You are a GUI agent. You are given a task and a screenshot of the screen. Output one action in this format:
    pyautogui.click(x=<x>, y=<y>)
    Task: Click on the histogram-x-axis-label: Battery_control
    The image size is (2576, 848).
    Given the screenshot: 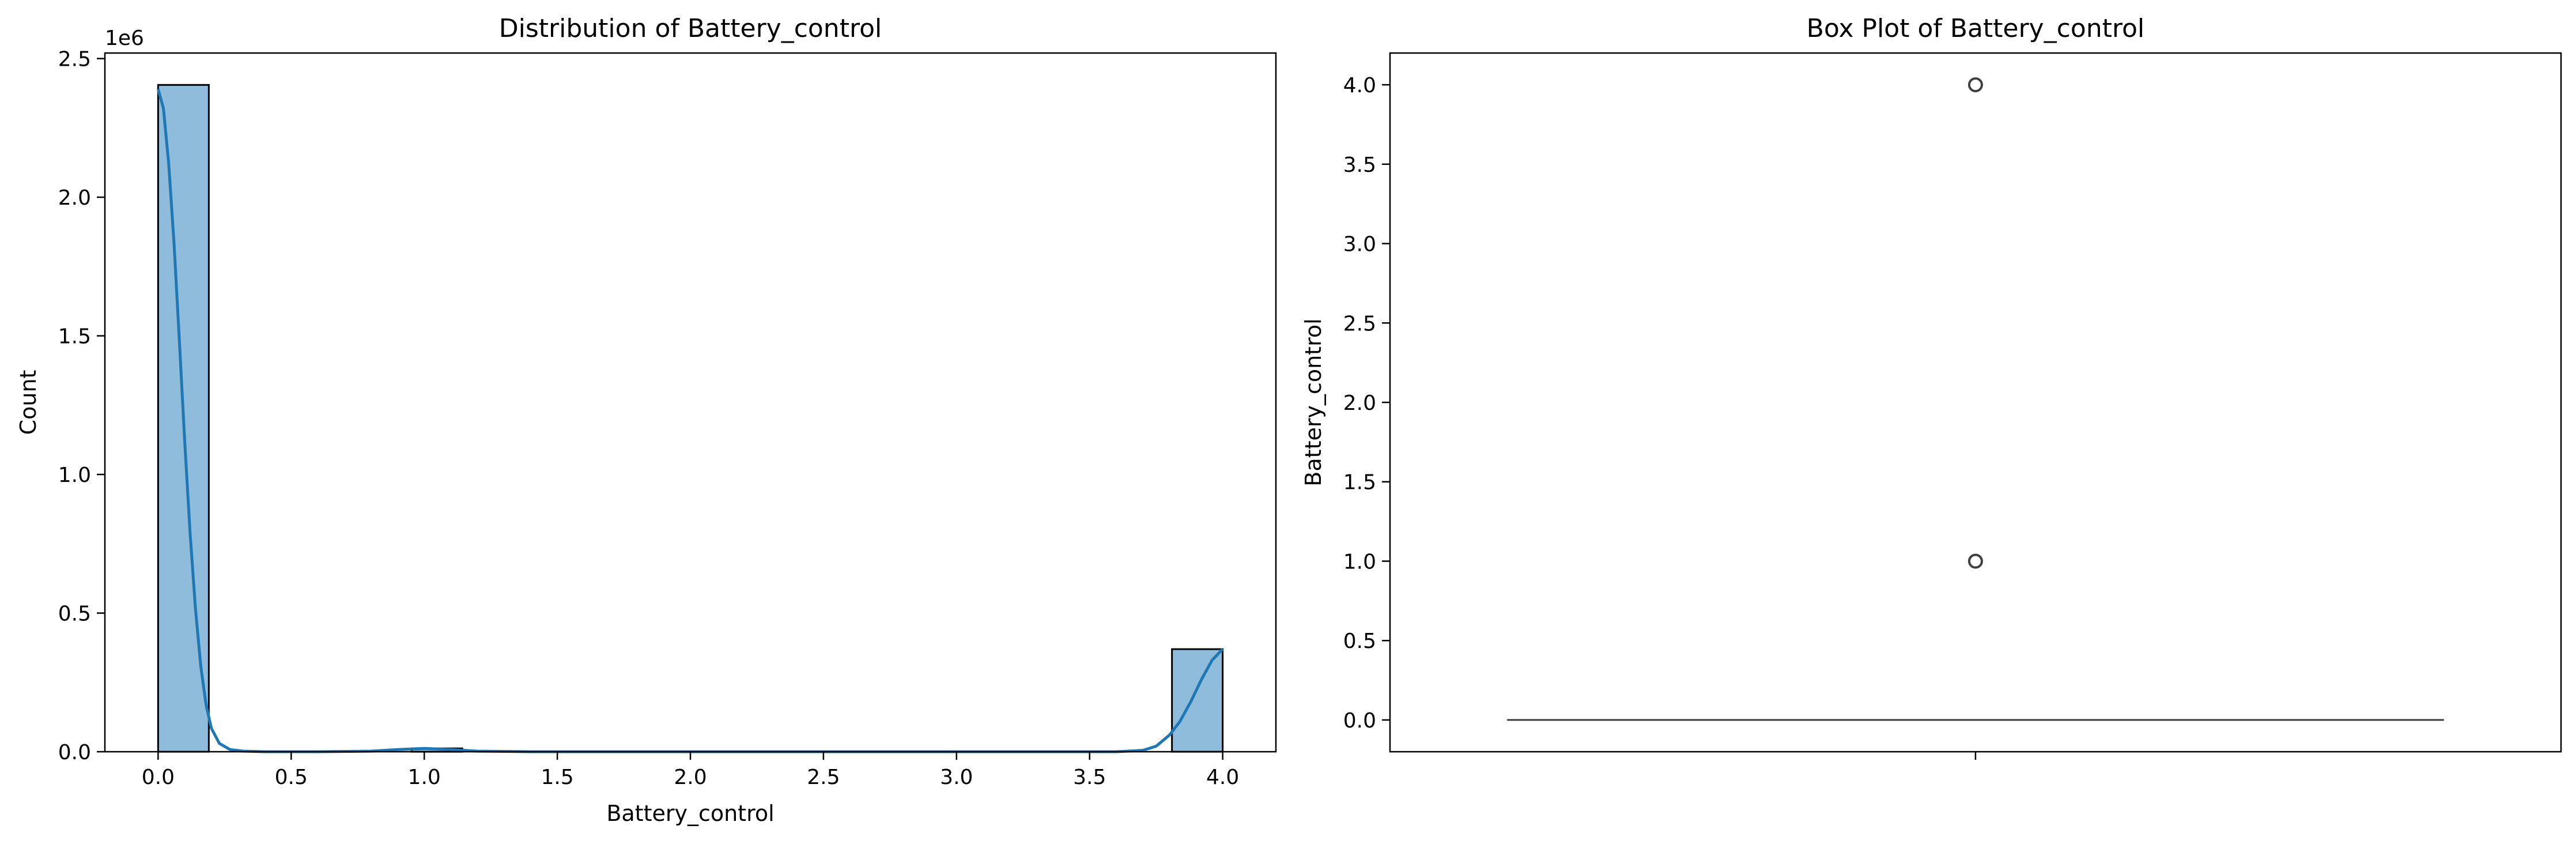 What is the action you would take?
    pyautogui.click(x=690, y=814)
    